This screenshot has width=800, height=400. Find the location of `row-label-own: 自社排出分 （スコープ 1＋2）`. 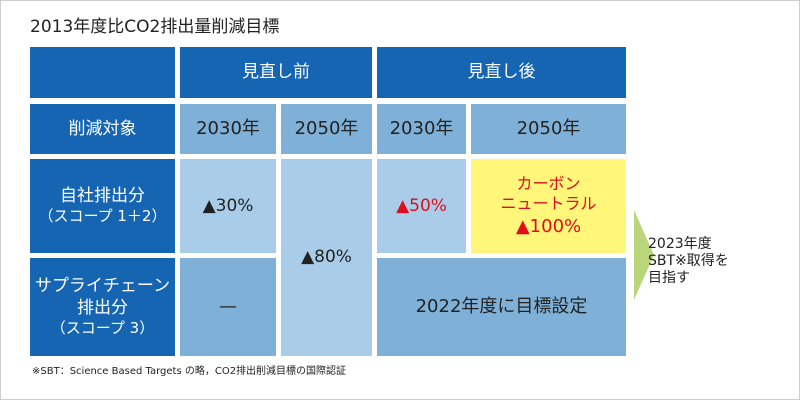

row-label-own: 自社排出分 （スコープ 1＋2） is located at coordinates (102, 206).